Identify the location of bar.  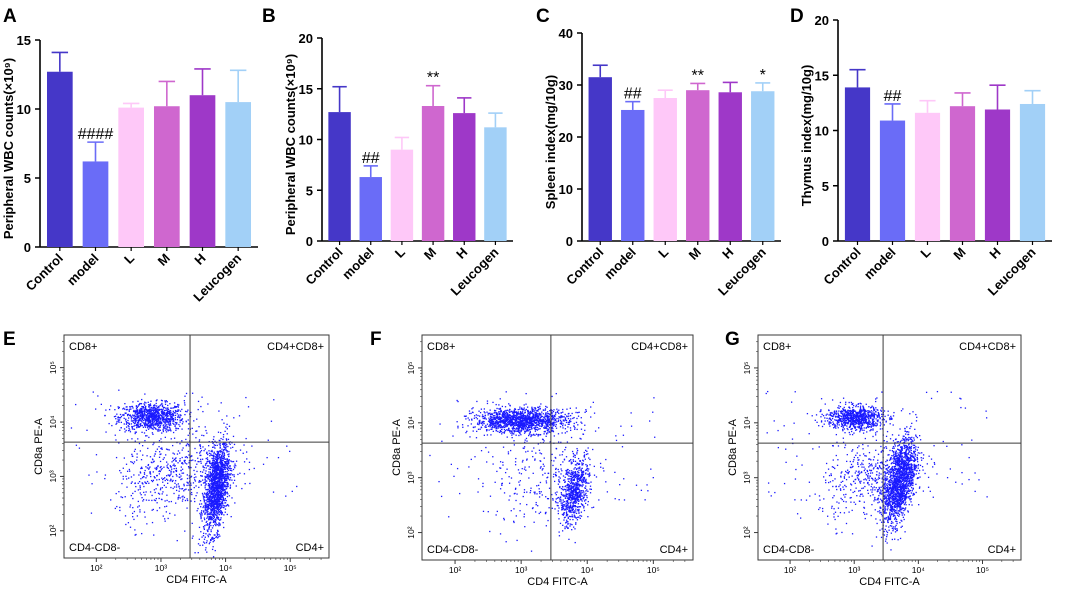
(59, 159).